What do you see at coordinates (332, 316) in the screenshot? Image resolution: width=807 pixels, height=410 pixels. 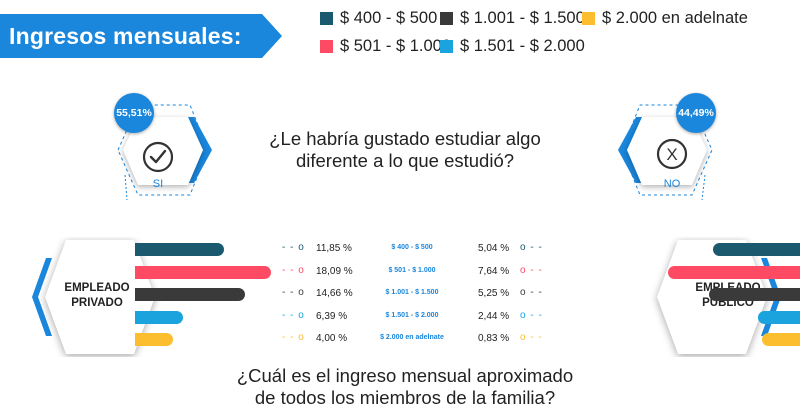 I see `value-label-privado: 6,39 %` at bounding box center [332, 316].